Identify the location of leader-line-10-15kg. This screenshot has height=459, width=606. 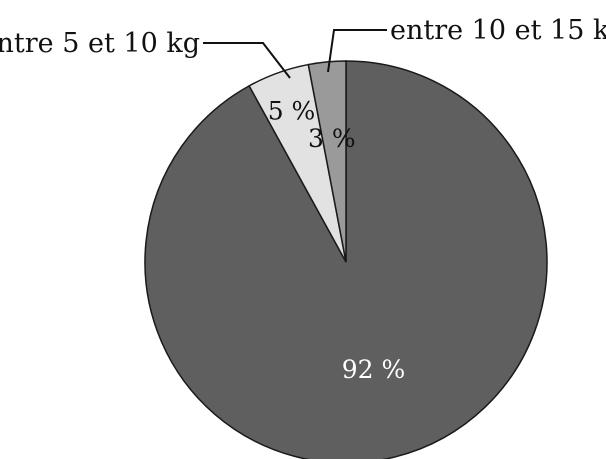
(357, 51).